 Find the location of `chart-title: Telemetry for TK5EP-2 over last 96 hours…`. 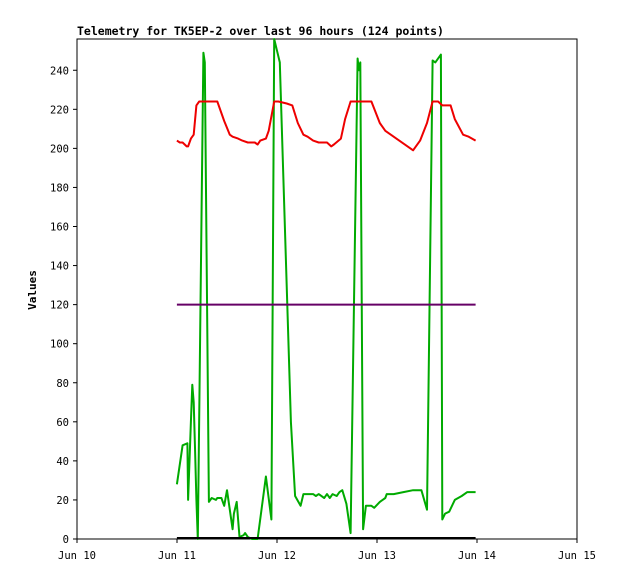

chart-title: Telemetry for TK5EP-2 over last 96 hours… is located at coordinates (260, 31).